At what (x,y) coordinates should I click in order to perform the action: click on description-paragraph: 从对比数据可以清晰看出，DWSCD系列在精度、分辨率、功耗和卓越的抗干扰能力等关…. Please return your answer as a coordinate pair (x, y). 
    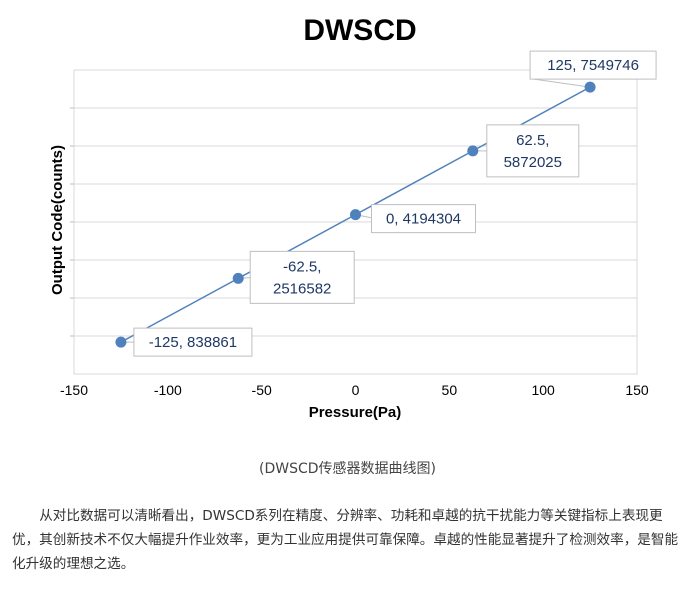
    Looking at the image, I should click on (345, 540).